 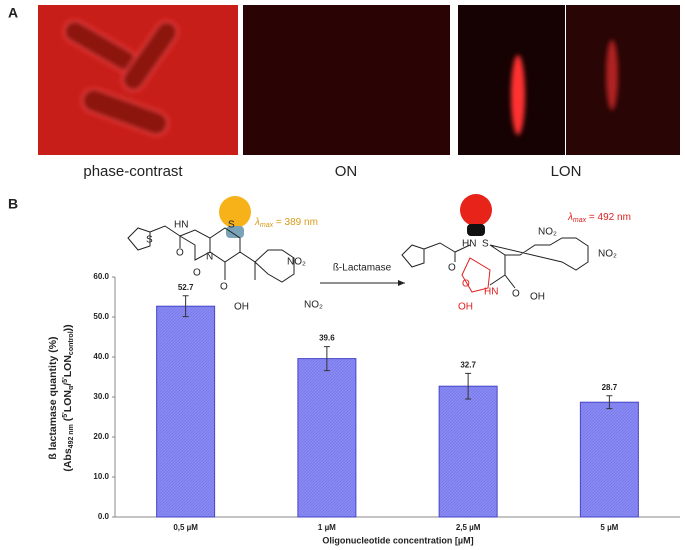 I want to click on bulb-red, so click(x=476, y=215).